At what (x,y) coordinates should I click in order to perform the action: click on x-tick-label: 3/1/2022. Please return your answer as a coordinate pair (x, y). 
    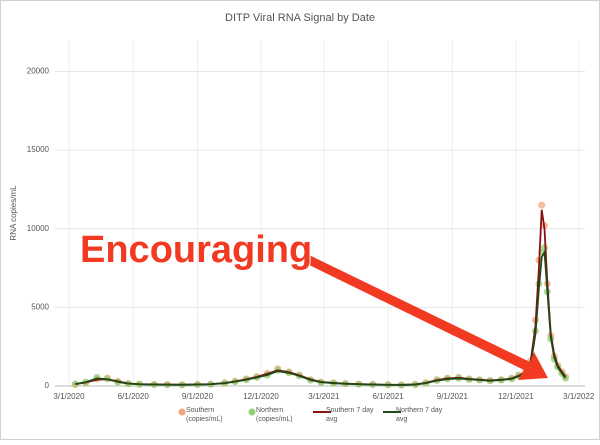
    Looking at the image, I should click on (579, 396).